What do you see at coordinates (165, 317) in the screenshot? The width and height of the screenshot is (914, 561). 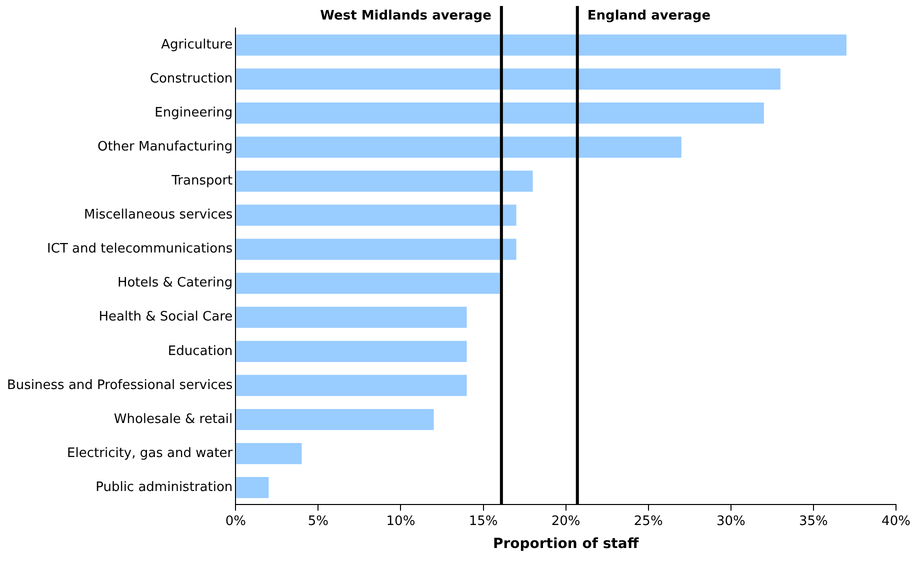 I see `y-tick-label: Health & Social Care` at bounding box center [165, 317].